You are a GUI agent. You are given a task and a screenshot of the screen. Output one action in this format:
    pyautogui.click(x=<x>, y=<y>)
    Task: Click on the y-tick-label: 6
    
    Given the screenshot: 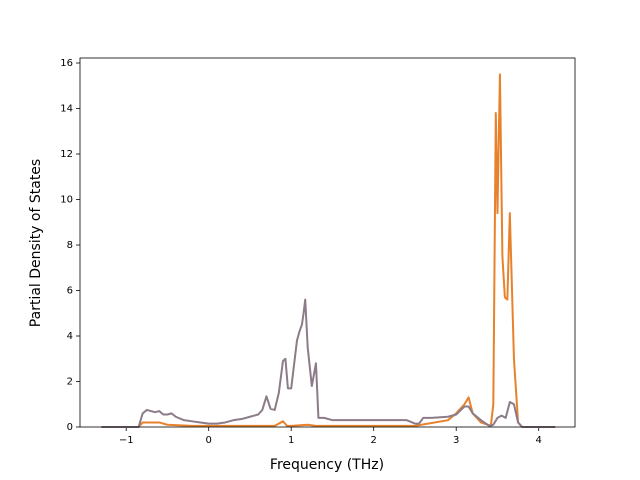 What is the action you would take?
    pyautogui.click(x=70, y=291)
    